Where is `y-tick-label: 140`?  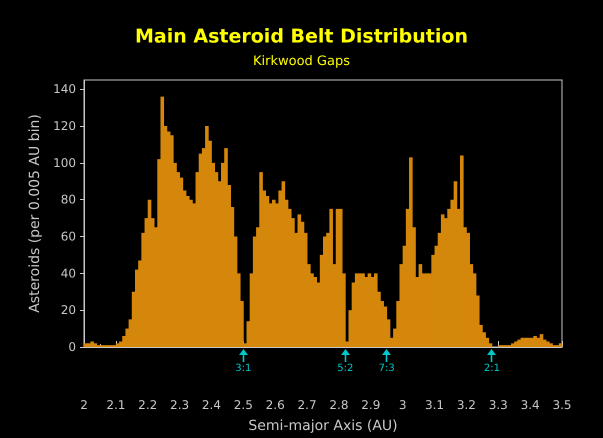
y-tick-label: 140 is located at coordinates (64, 89).